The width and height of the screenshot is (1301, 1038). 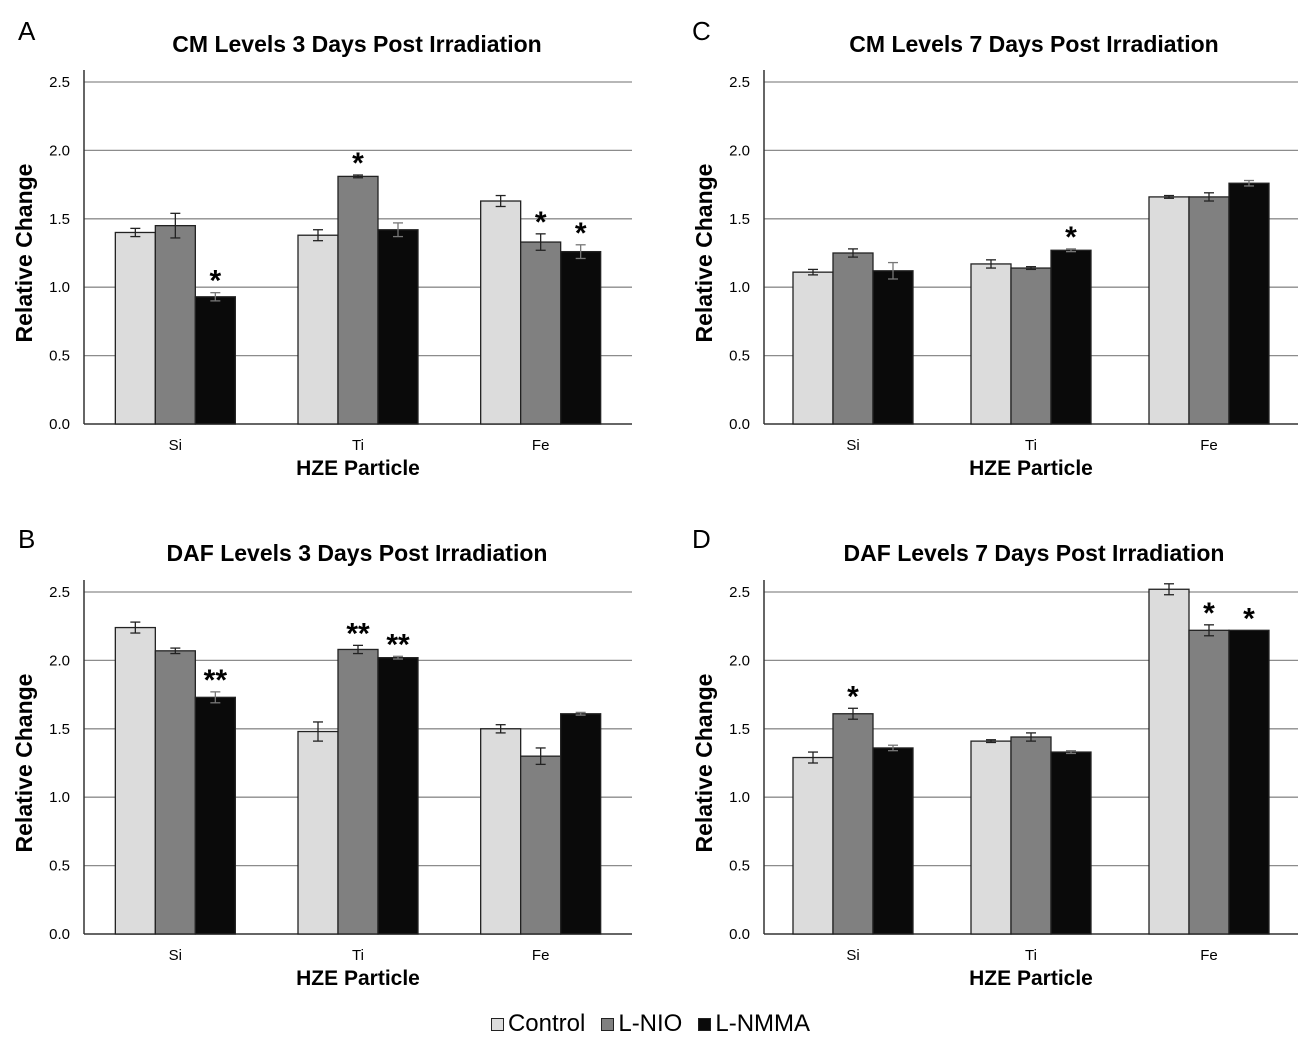 What do you see at coordinates (26, 539) in the screenshot?
I see `panel-letter: B` at bounding box center [26, 539].